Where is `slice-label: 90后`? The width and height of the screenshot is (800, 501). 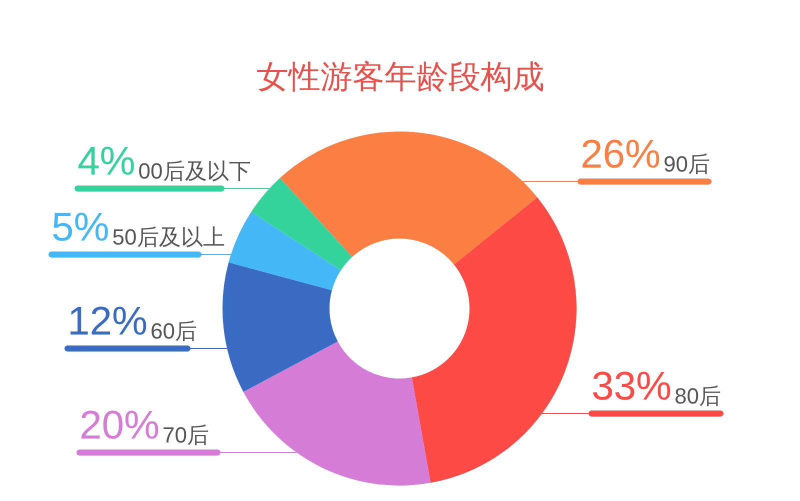 slice-label: 90后 is located at coordinates (687, 164).